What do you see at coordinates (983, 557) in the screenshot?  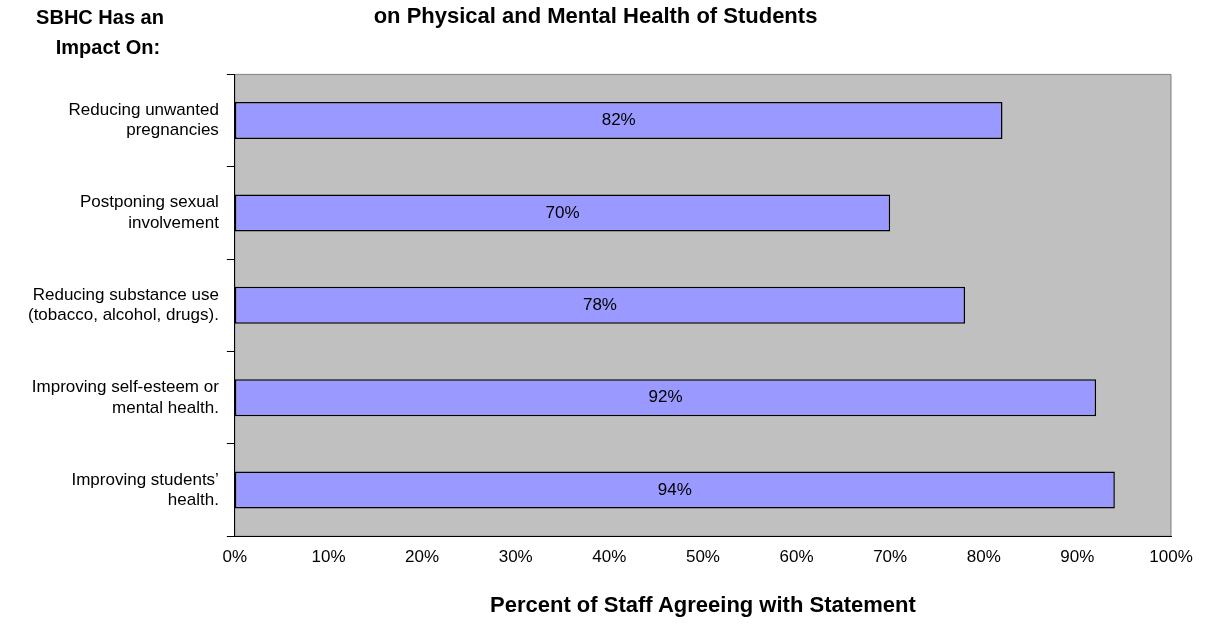 I see `x-tick-label: 80%` at bounding box center [983, 557].